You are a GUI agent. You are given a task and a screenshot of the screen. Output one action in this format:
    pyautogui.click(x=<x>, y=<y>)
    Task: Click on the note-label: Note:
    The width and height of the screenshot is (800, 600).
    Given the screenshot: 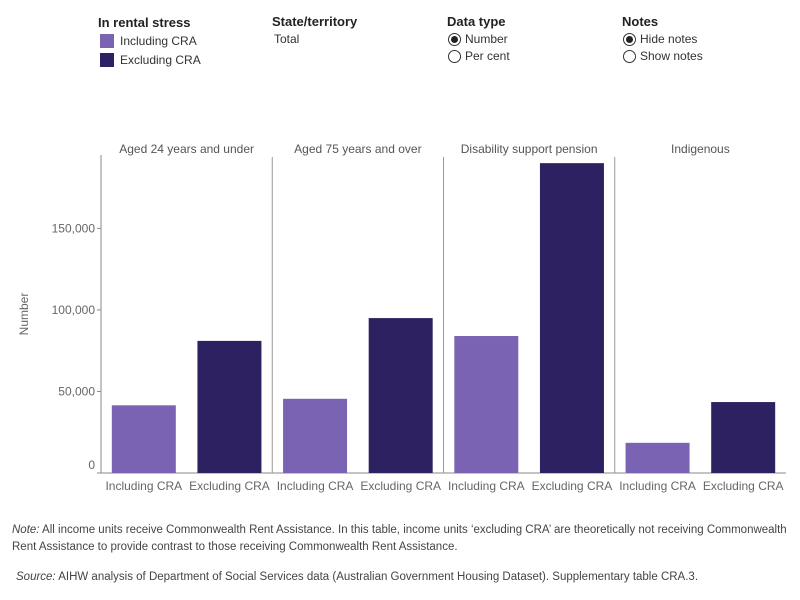 What is the action you would take?
    pyautogui.click(x=26, y=530)
    